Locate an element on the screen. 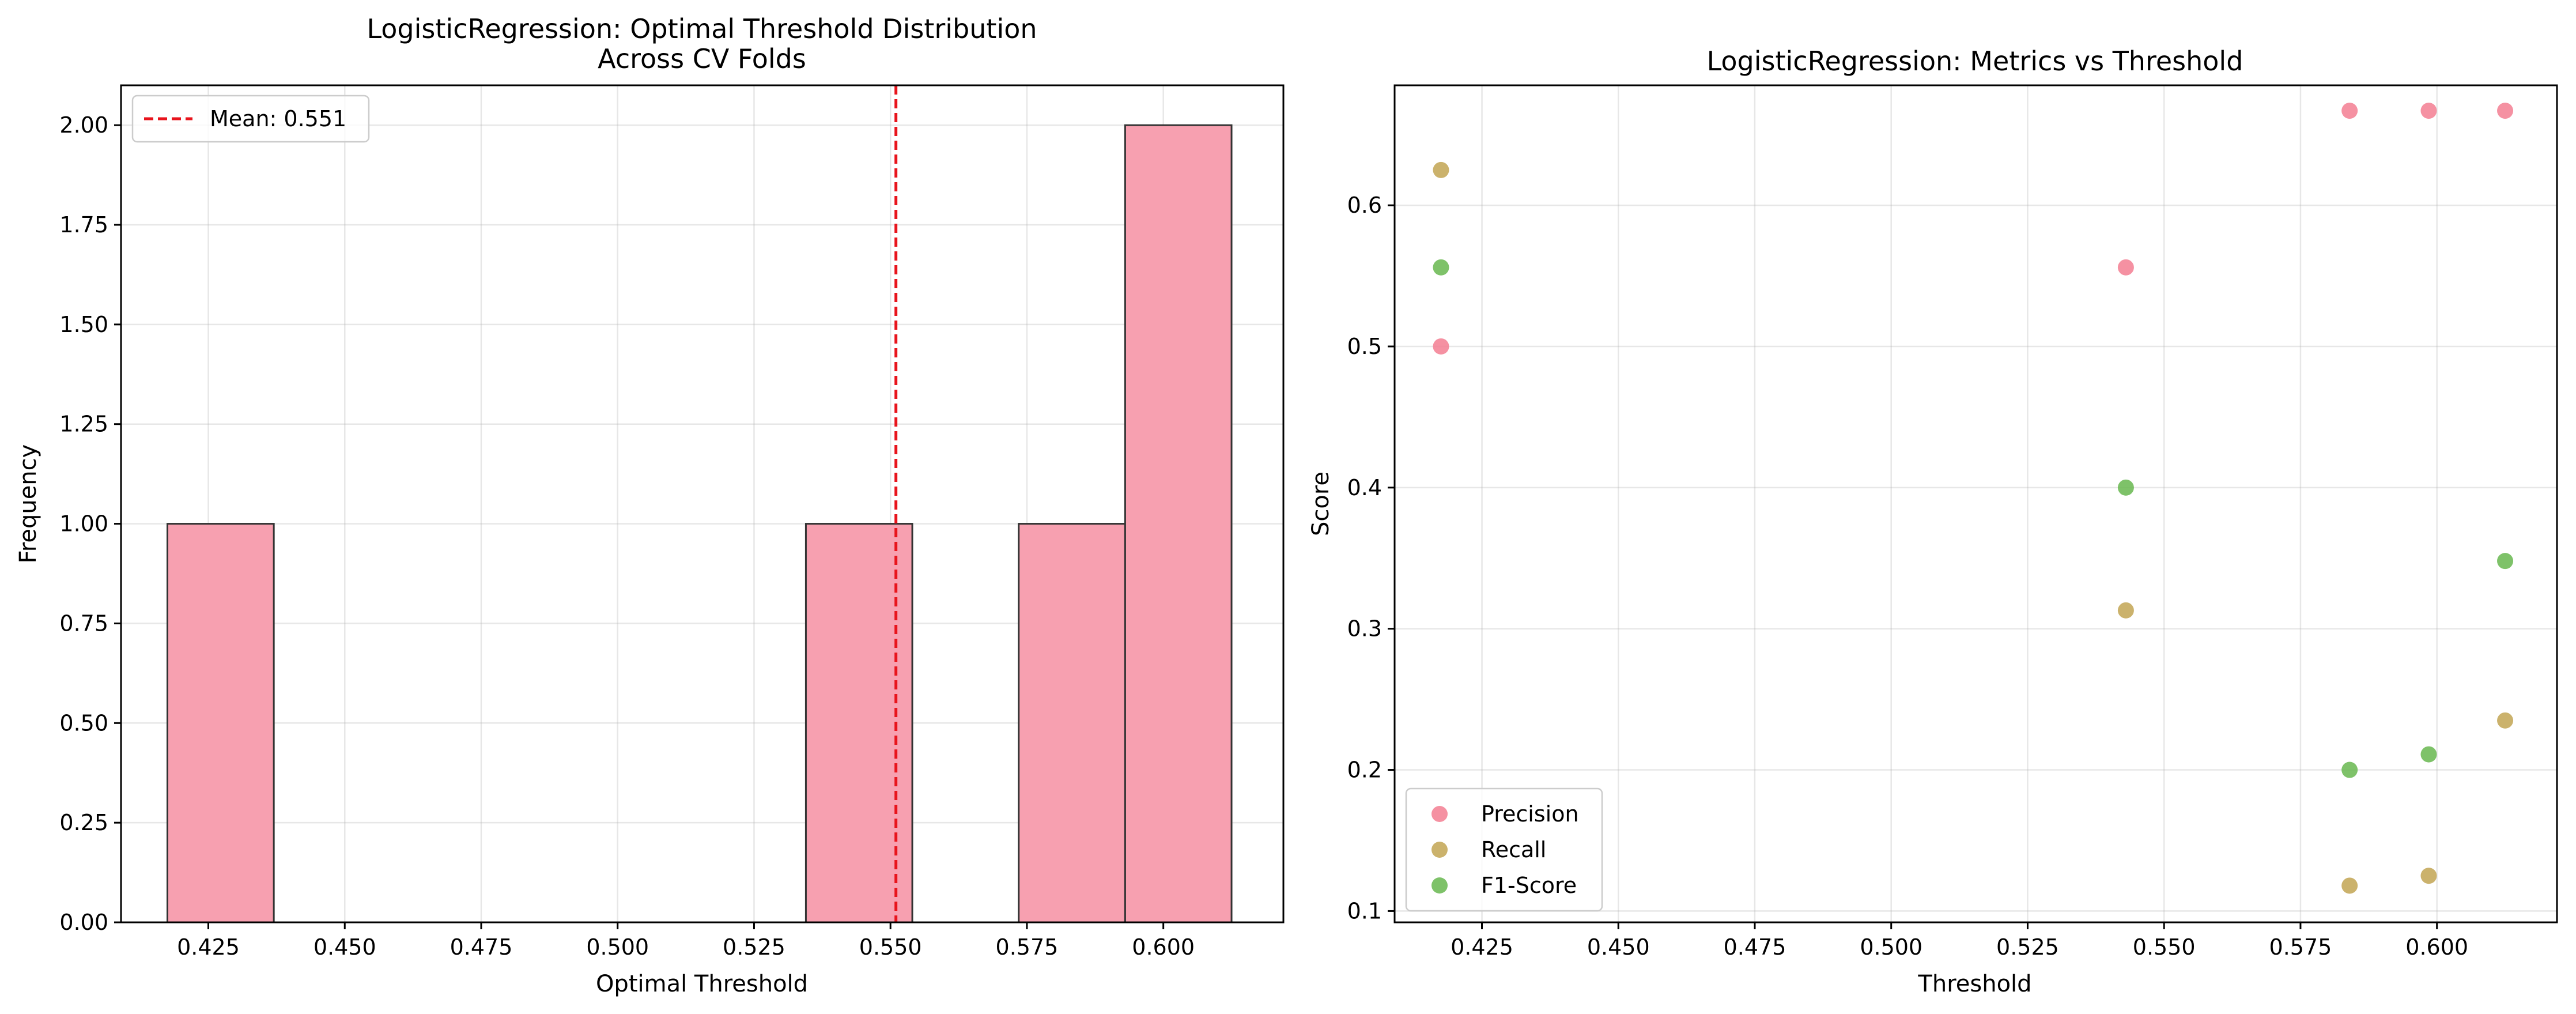  histogram-legend-box is located at coordinates (250, 119).